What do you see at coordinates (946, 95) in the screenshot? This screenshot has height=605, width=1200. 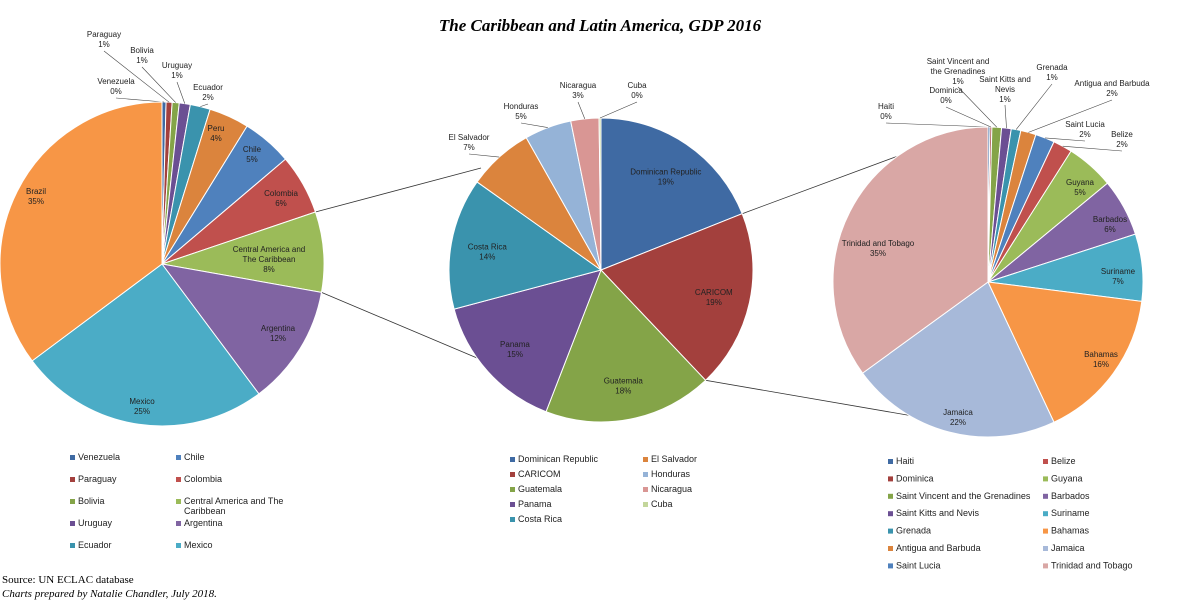 I see `slice-label-dominica: Dominica 0%` at bounding box center [946, 95].